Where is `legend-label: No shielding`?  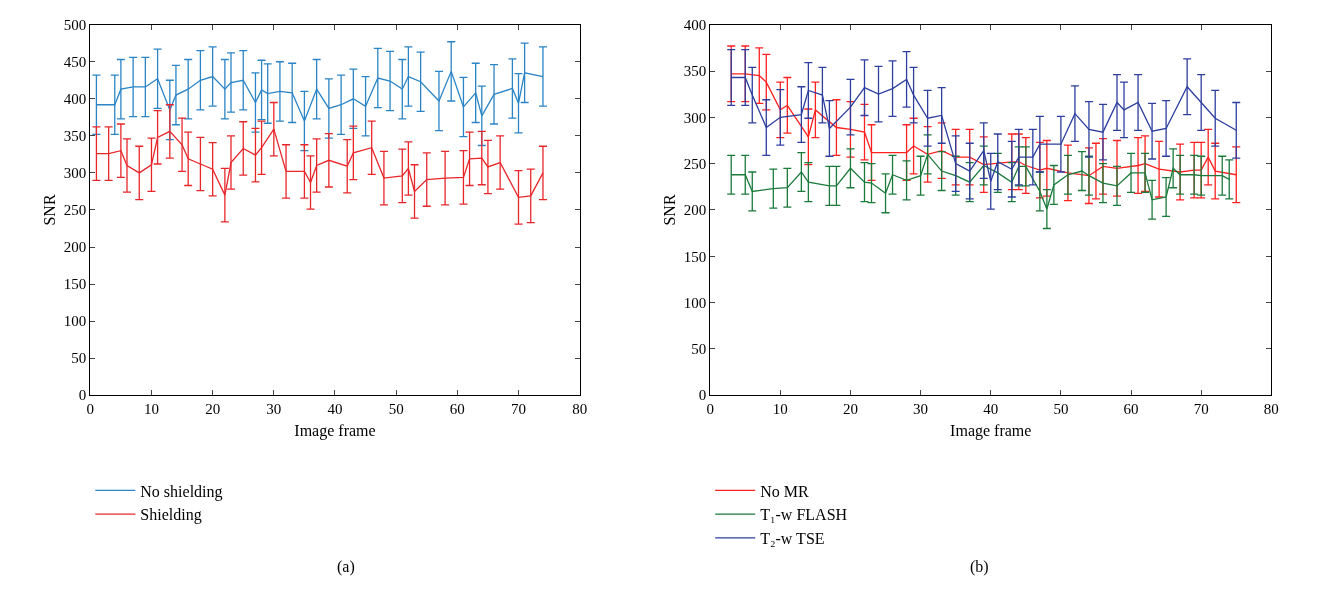 legend-label: No shielding is located at coordinates (181, 491).